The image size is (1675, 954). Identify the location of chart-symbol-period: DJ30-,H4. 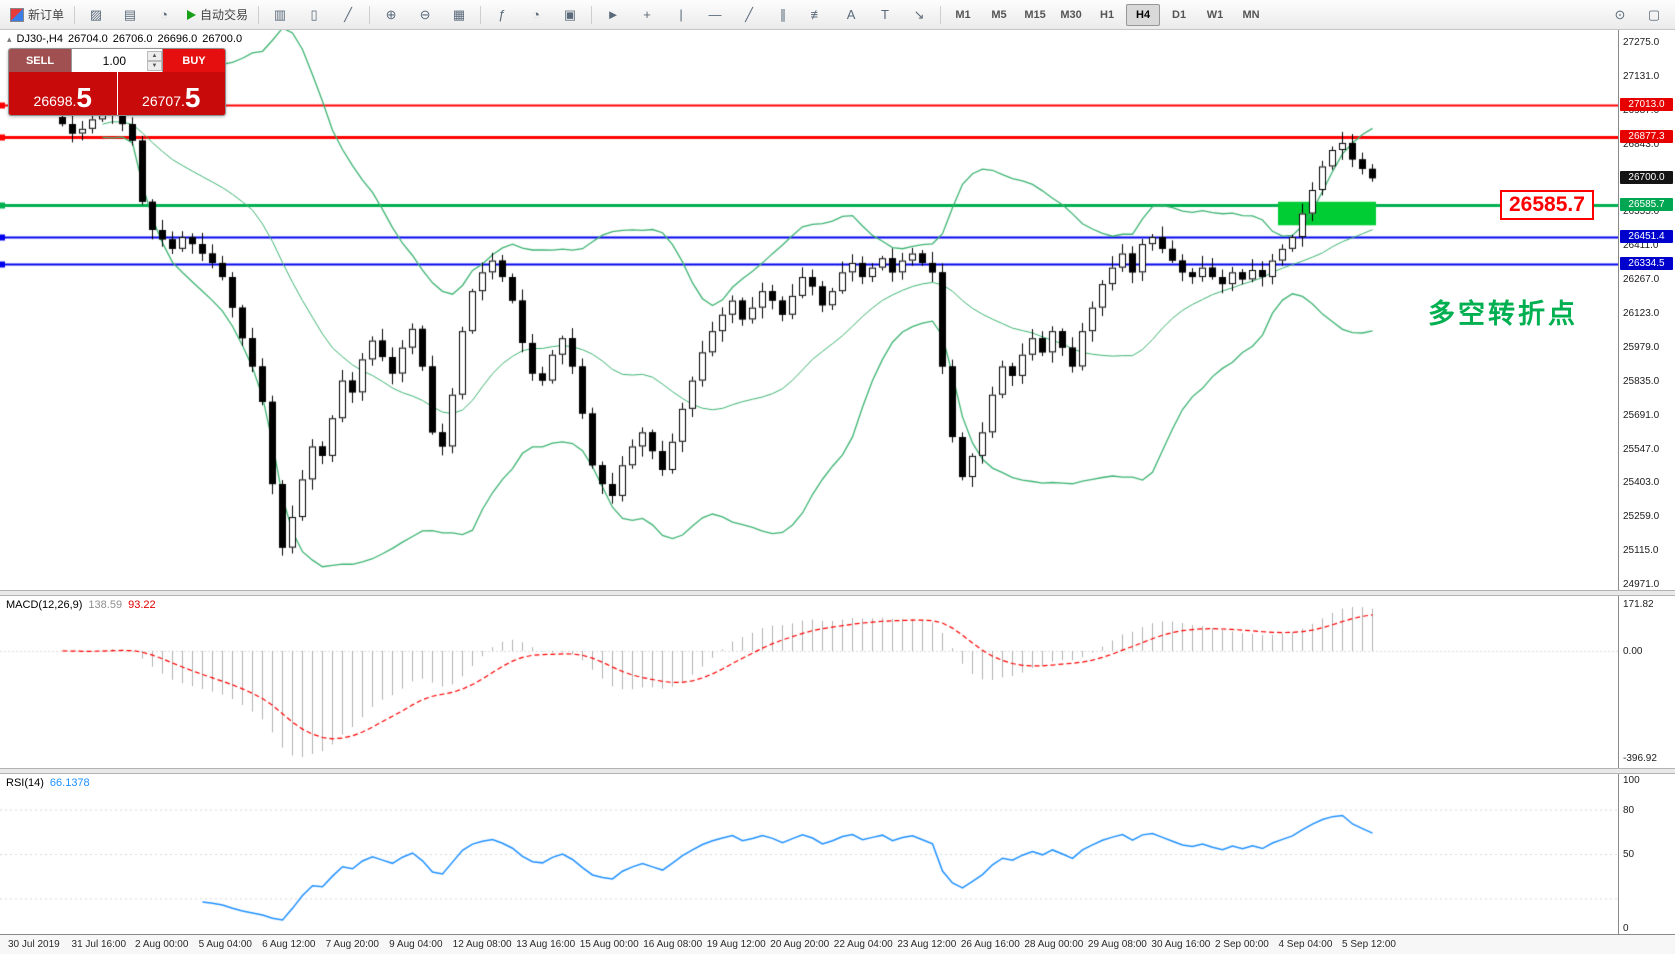
(39, 39).